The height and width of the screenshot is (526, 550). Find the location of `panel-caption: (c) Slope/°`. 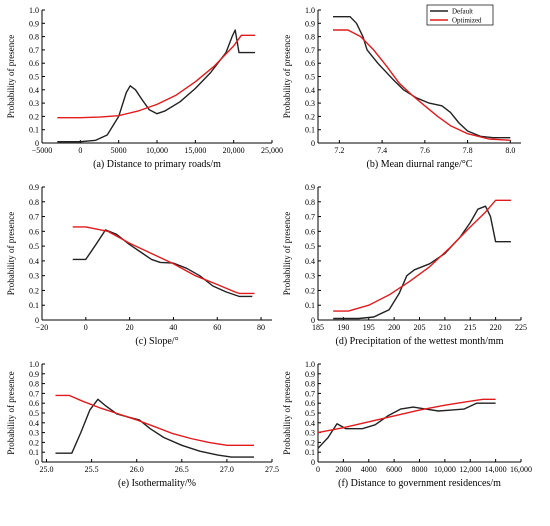

panel-caption: (c) Slope/° is located at coordinates (156, 341).